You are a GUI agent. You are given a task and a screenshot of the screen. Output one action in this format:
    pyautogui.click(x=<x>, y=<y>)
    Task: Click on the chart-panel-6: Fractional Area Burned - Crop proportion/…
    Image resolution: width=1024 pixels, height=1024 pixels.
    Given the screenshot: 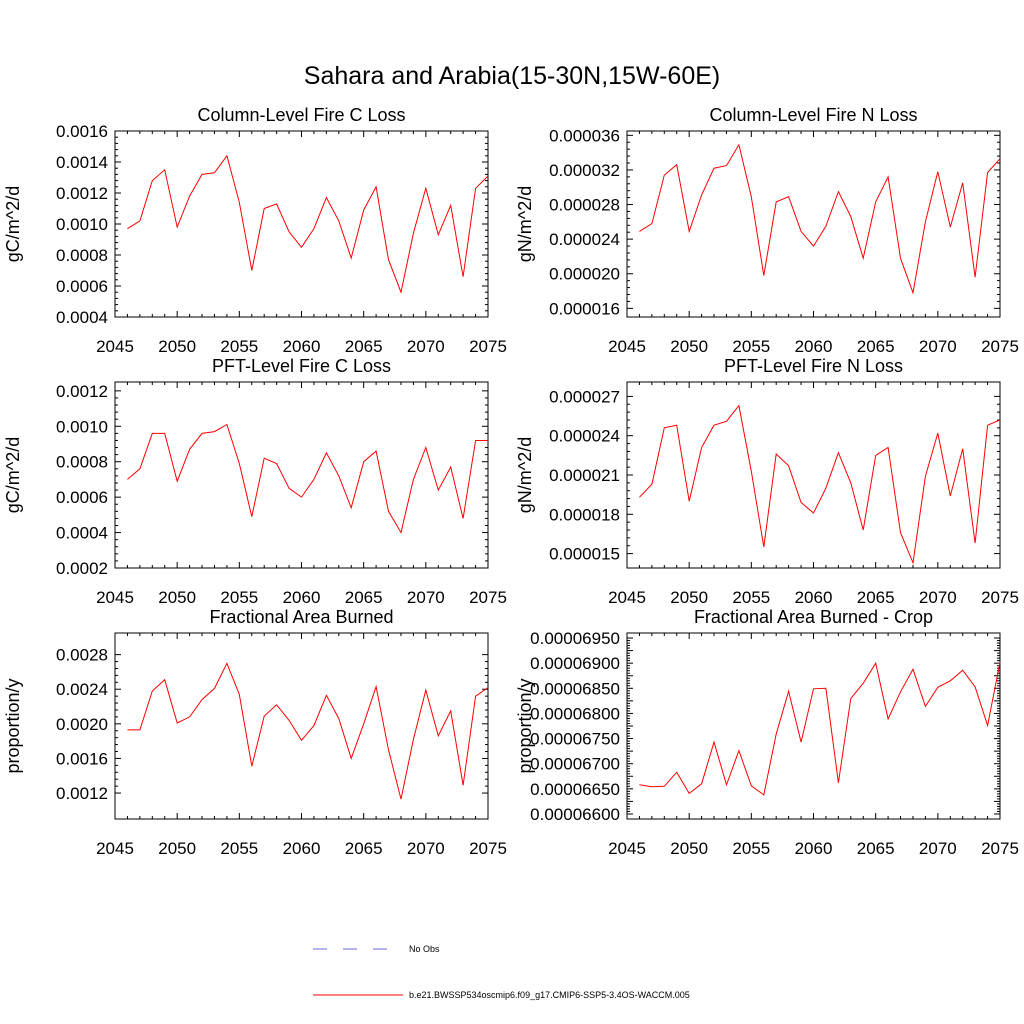 What is the action you would take?
    pyautogui.click(x=767, y=732)
    